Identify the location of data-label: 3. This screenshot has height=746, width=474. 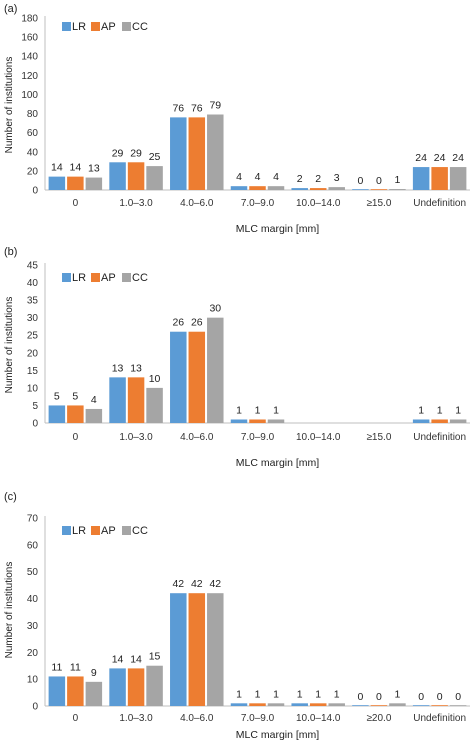
(337, 178).